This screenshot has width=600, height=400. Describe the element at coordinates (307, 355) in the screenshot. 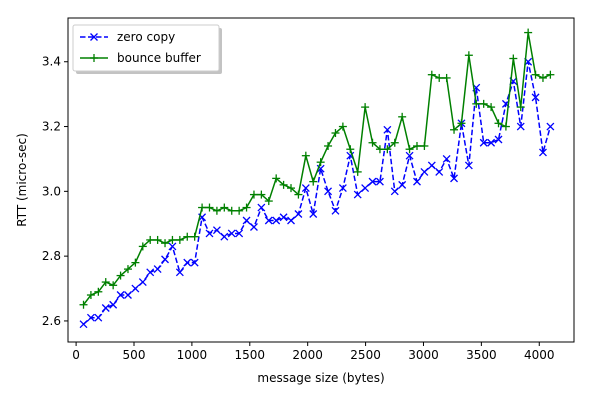

I see `x-tick-label: 2000` at that location.